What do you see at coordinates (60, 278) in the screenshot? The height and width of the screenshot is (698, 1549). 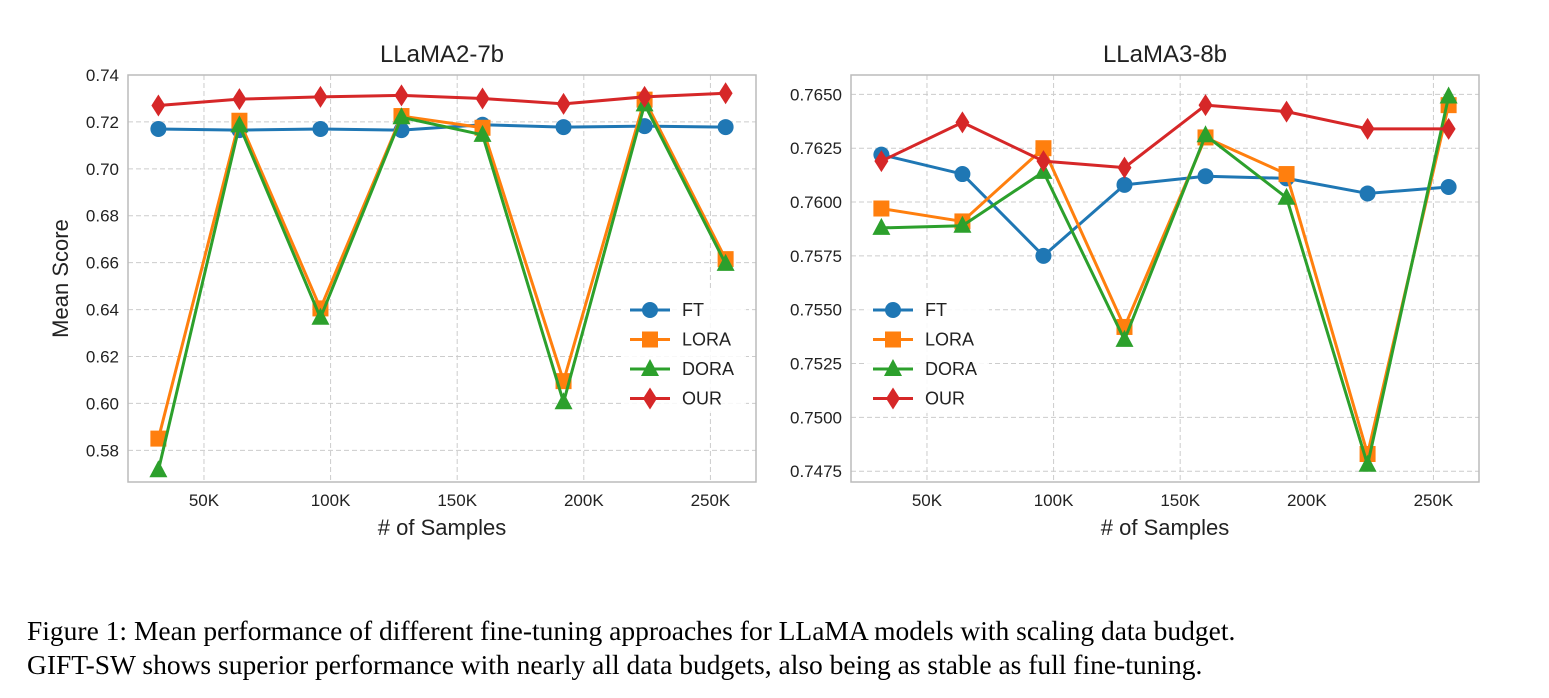 I see `y-axis-label: Mean Score` at bounding box center [60, 278].